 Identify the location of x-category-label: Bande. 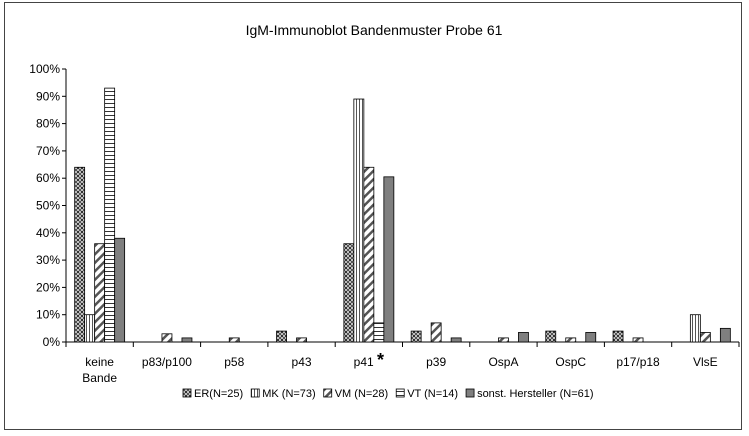
(99, 378).